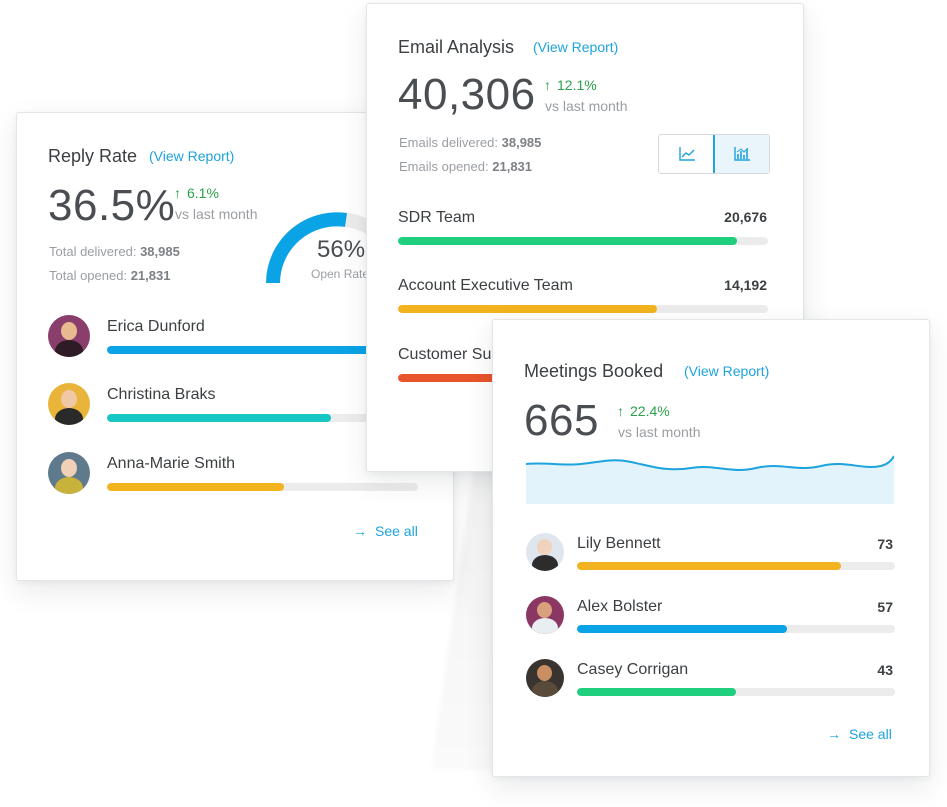 Image resolution: width=947 pixels, height=807 pixels. I want to click on delta-badge: ↑ 22.4%, so click(643, 411).